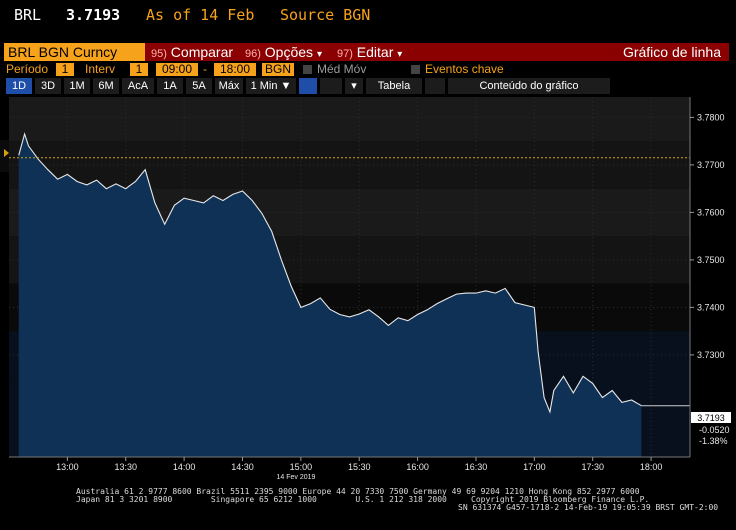 This screenshot has height=530, width=736. I want to click on options-button-label: Opções, so click(289, 52).